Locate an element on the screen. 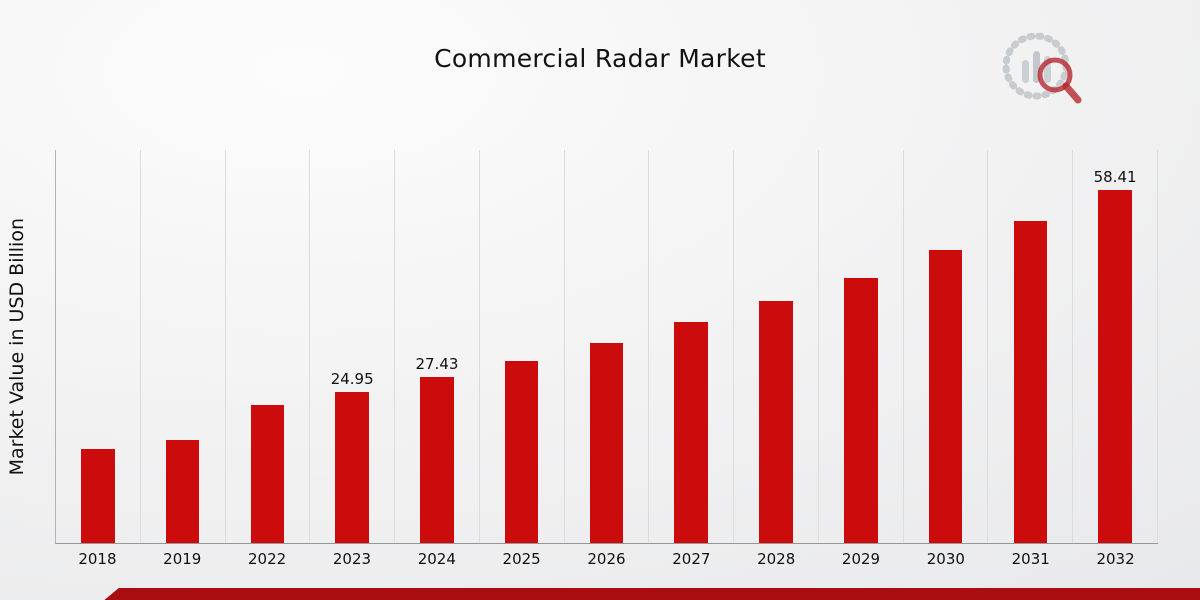 Image resolution: width=1200 pixels, height=600 pixels. bar-cell-2024: 27.43 is located at coordinates (436, 346).